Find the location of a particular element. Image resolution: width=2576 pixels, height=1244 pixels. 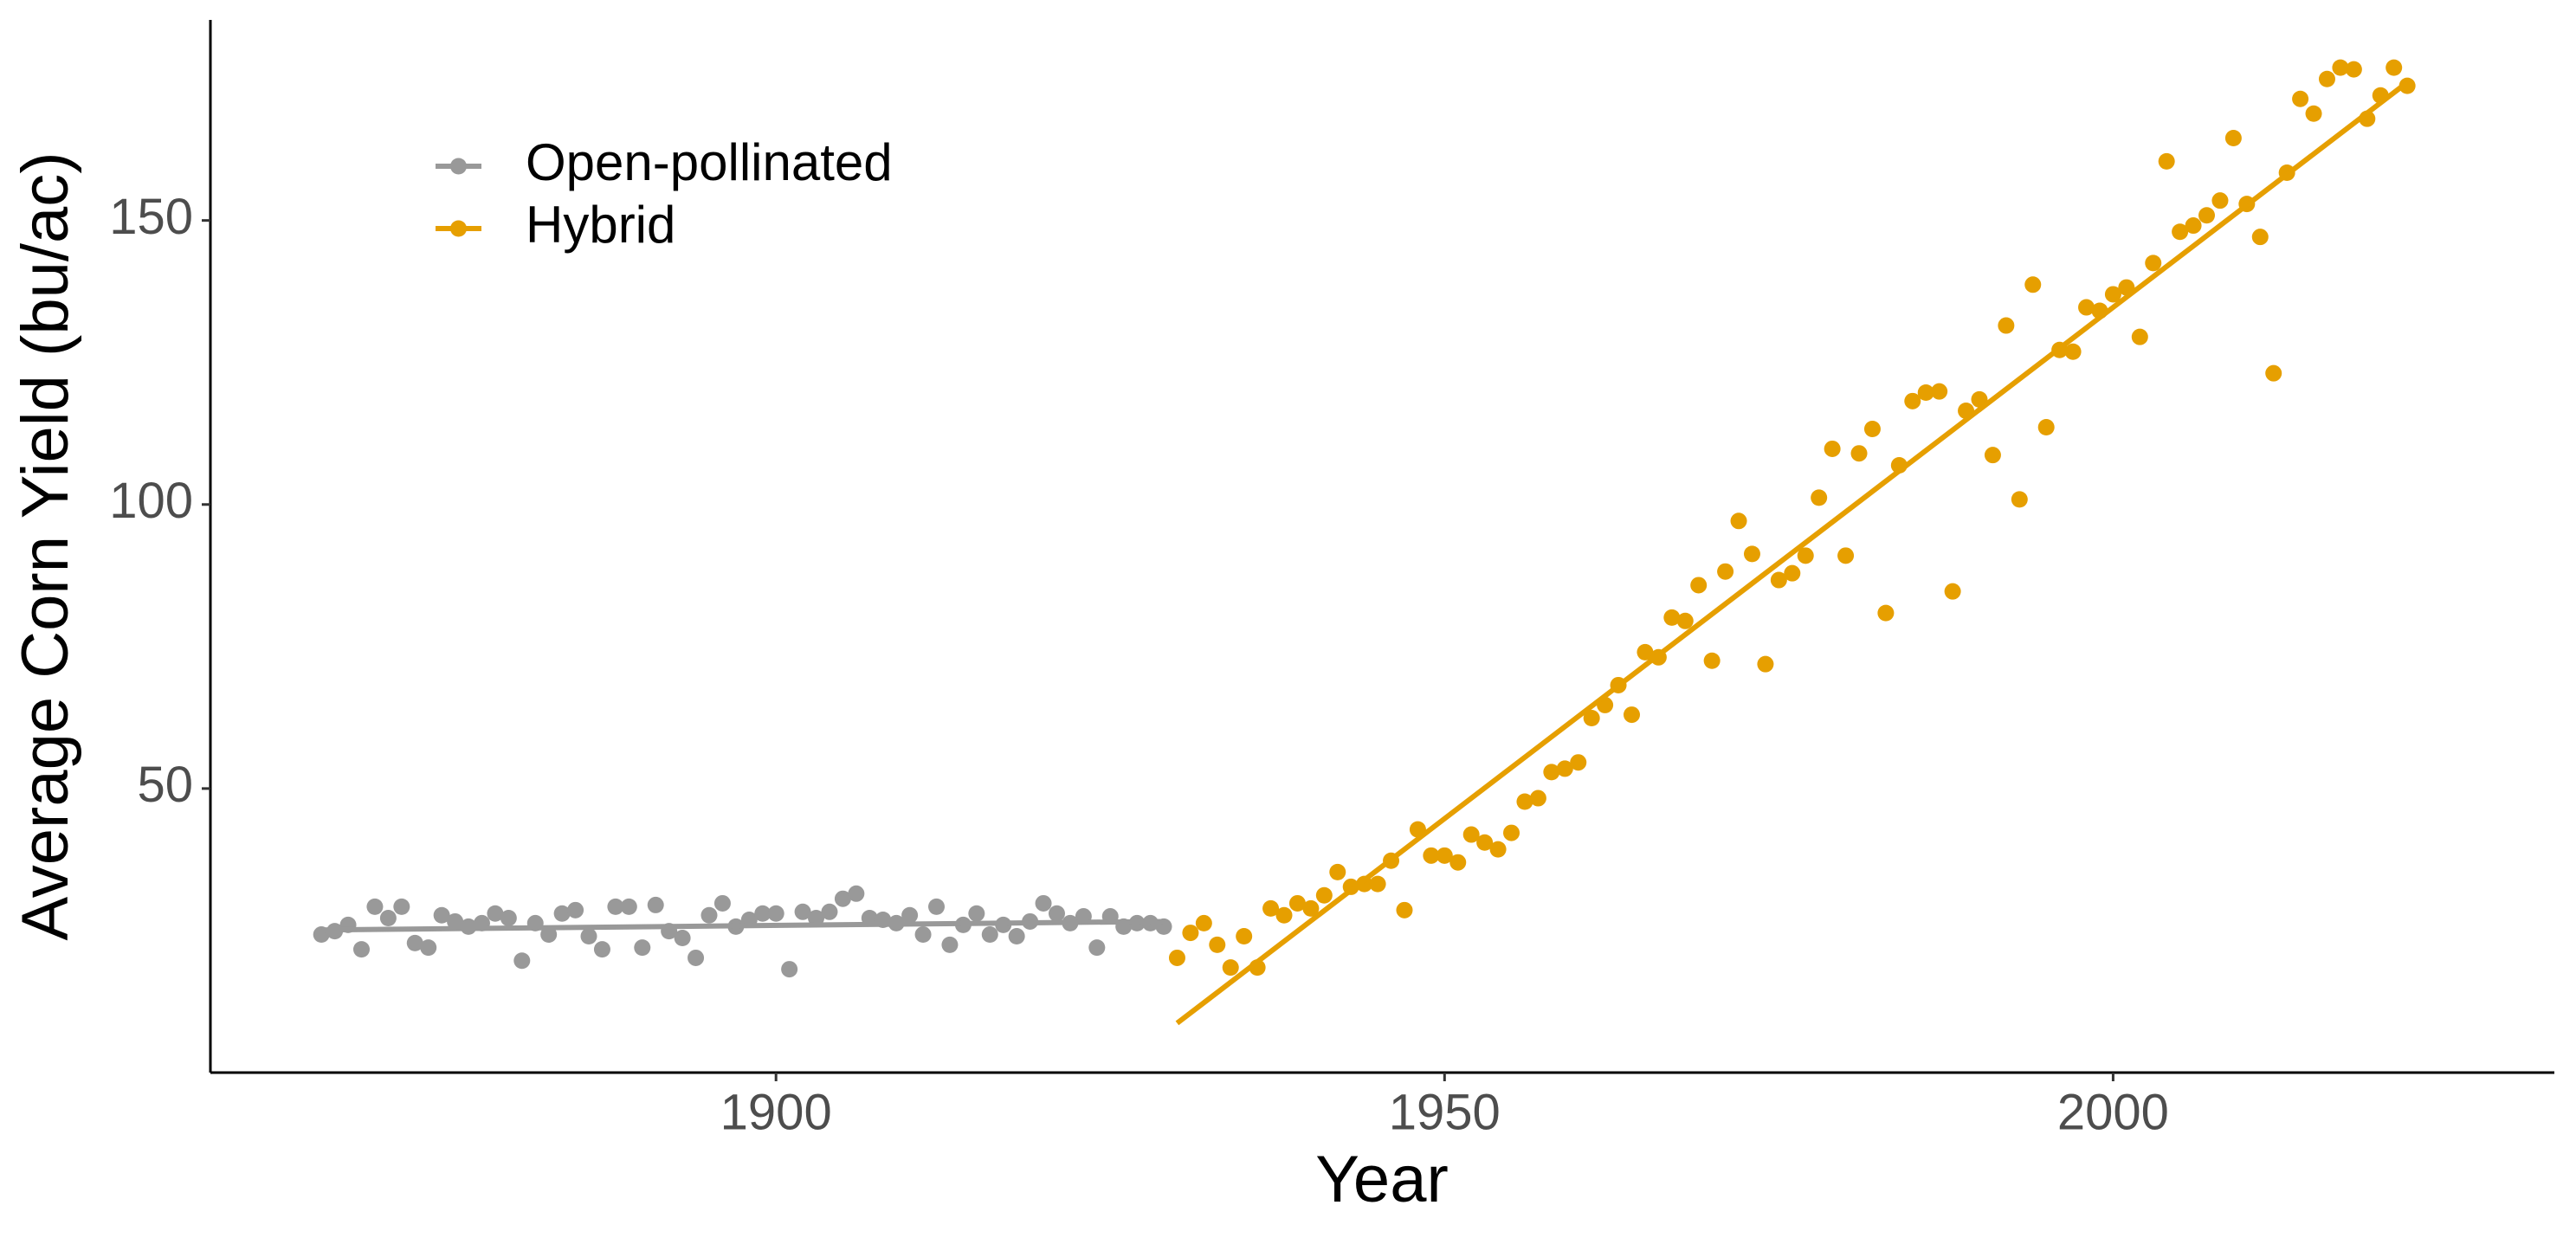

x-tick-label: 2000 is located at coordinates (2113, 1112).